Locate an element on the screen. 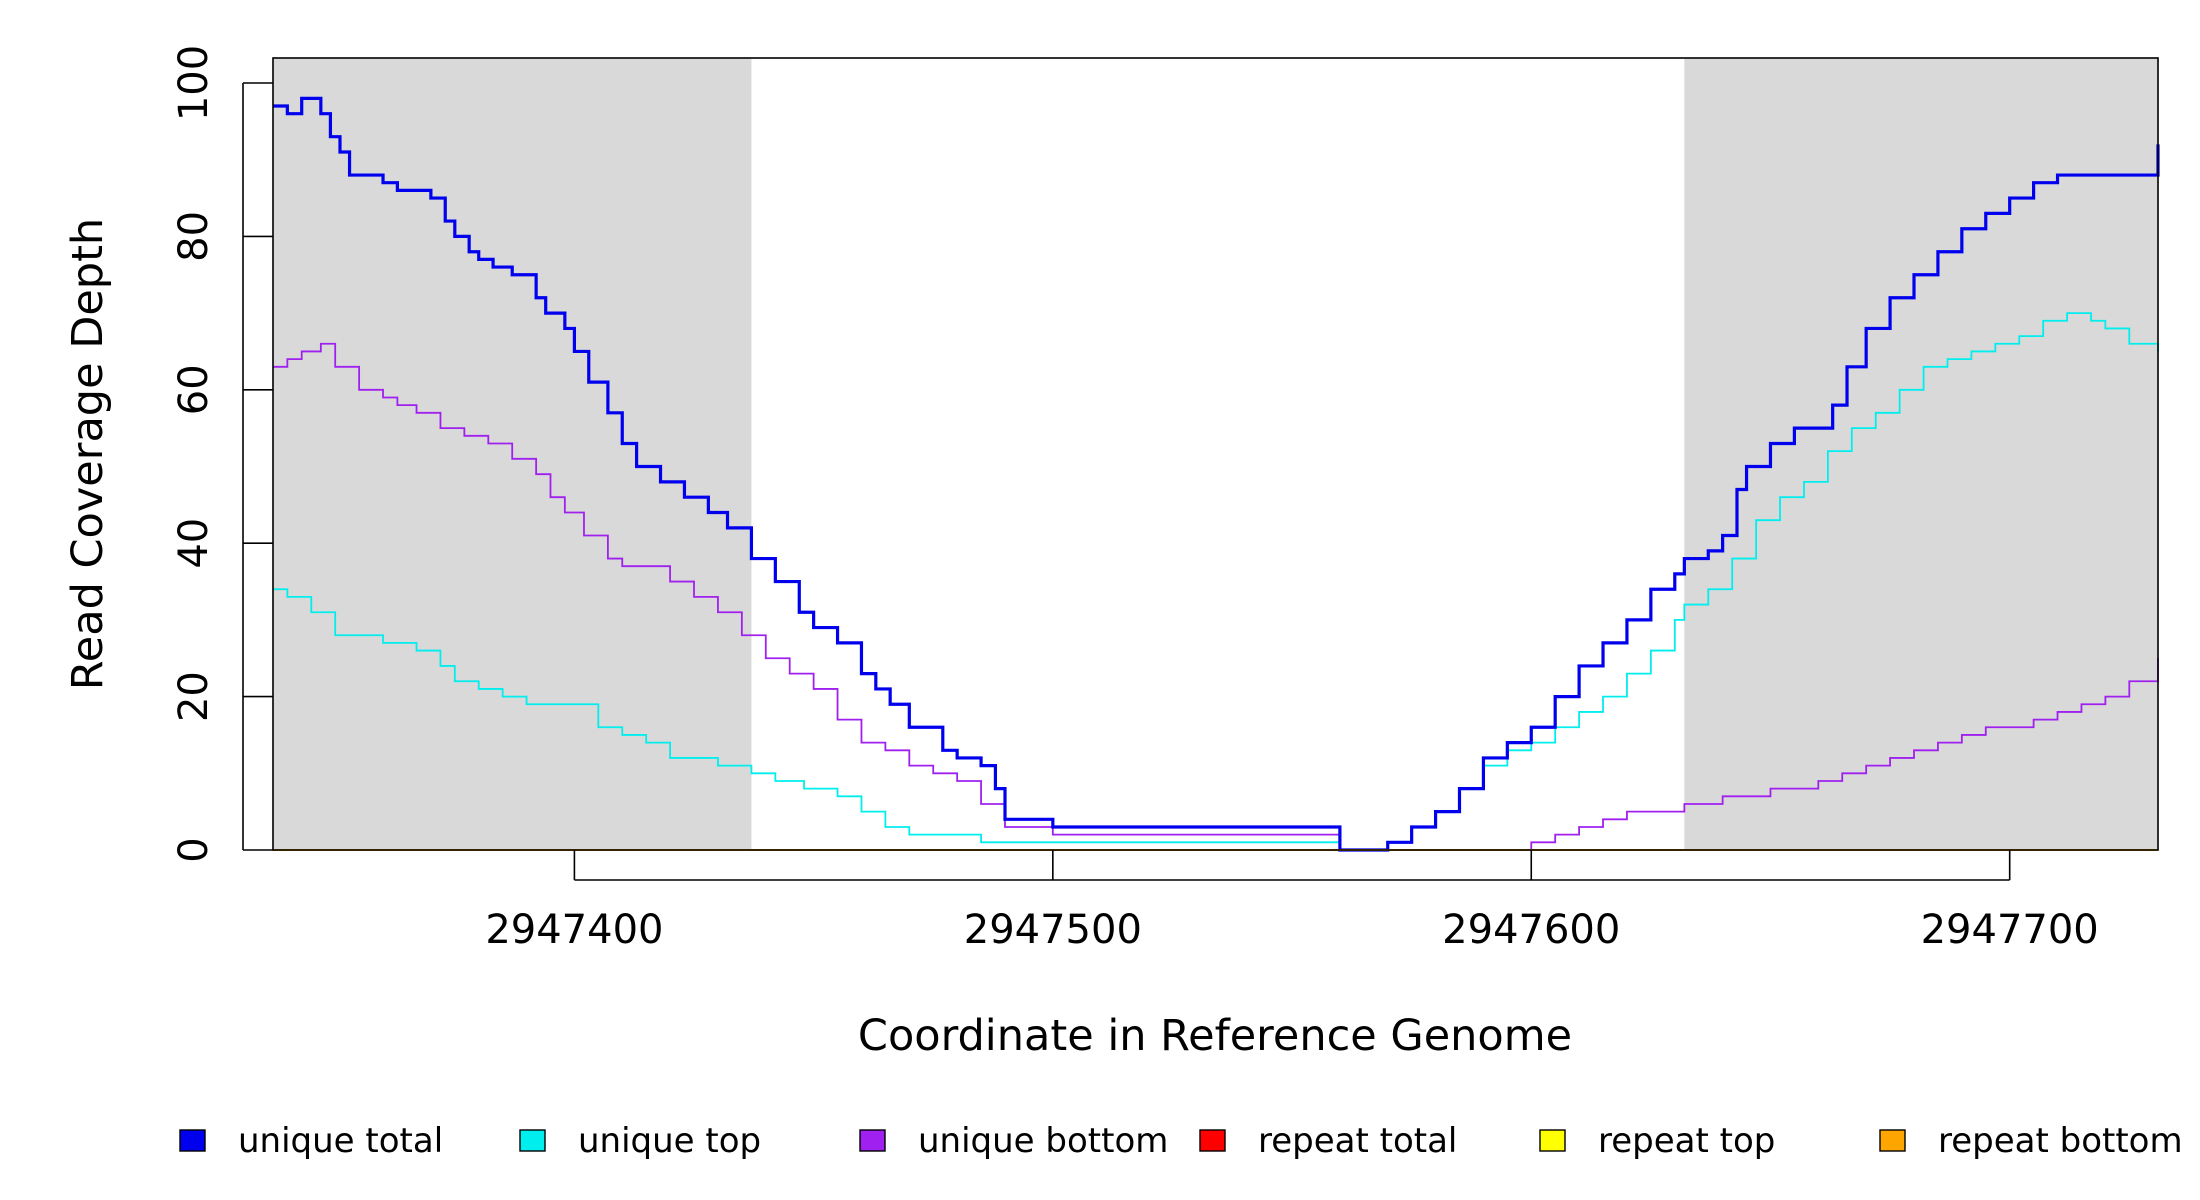 The height and width of the screenshot is (1200, 2200). legend-swatch-unique-total is located at coordinates (192, 1140).